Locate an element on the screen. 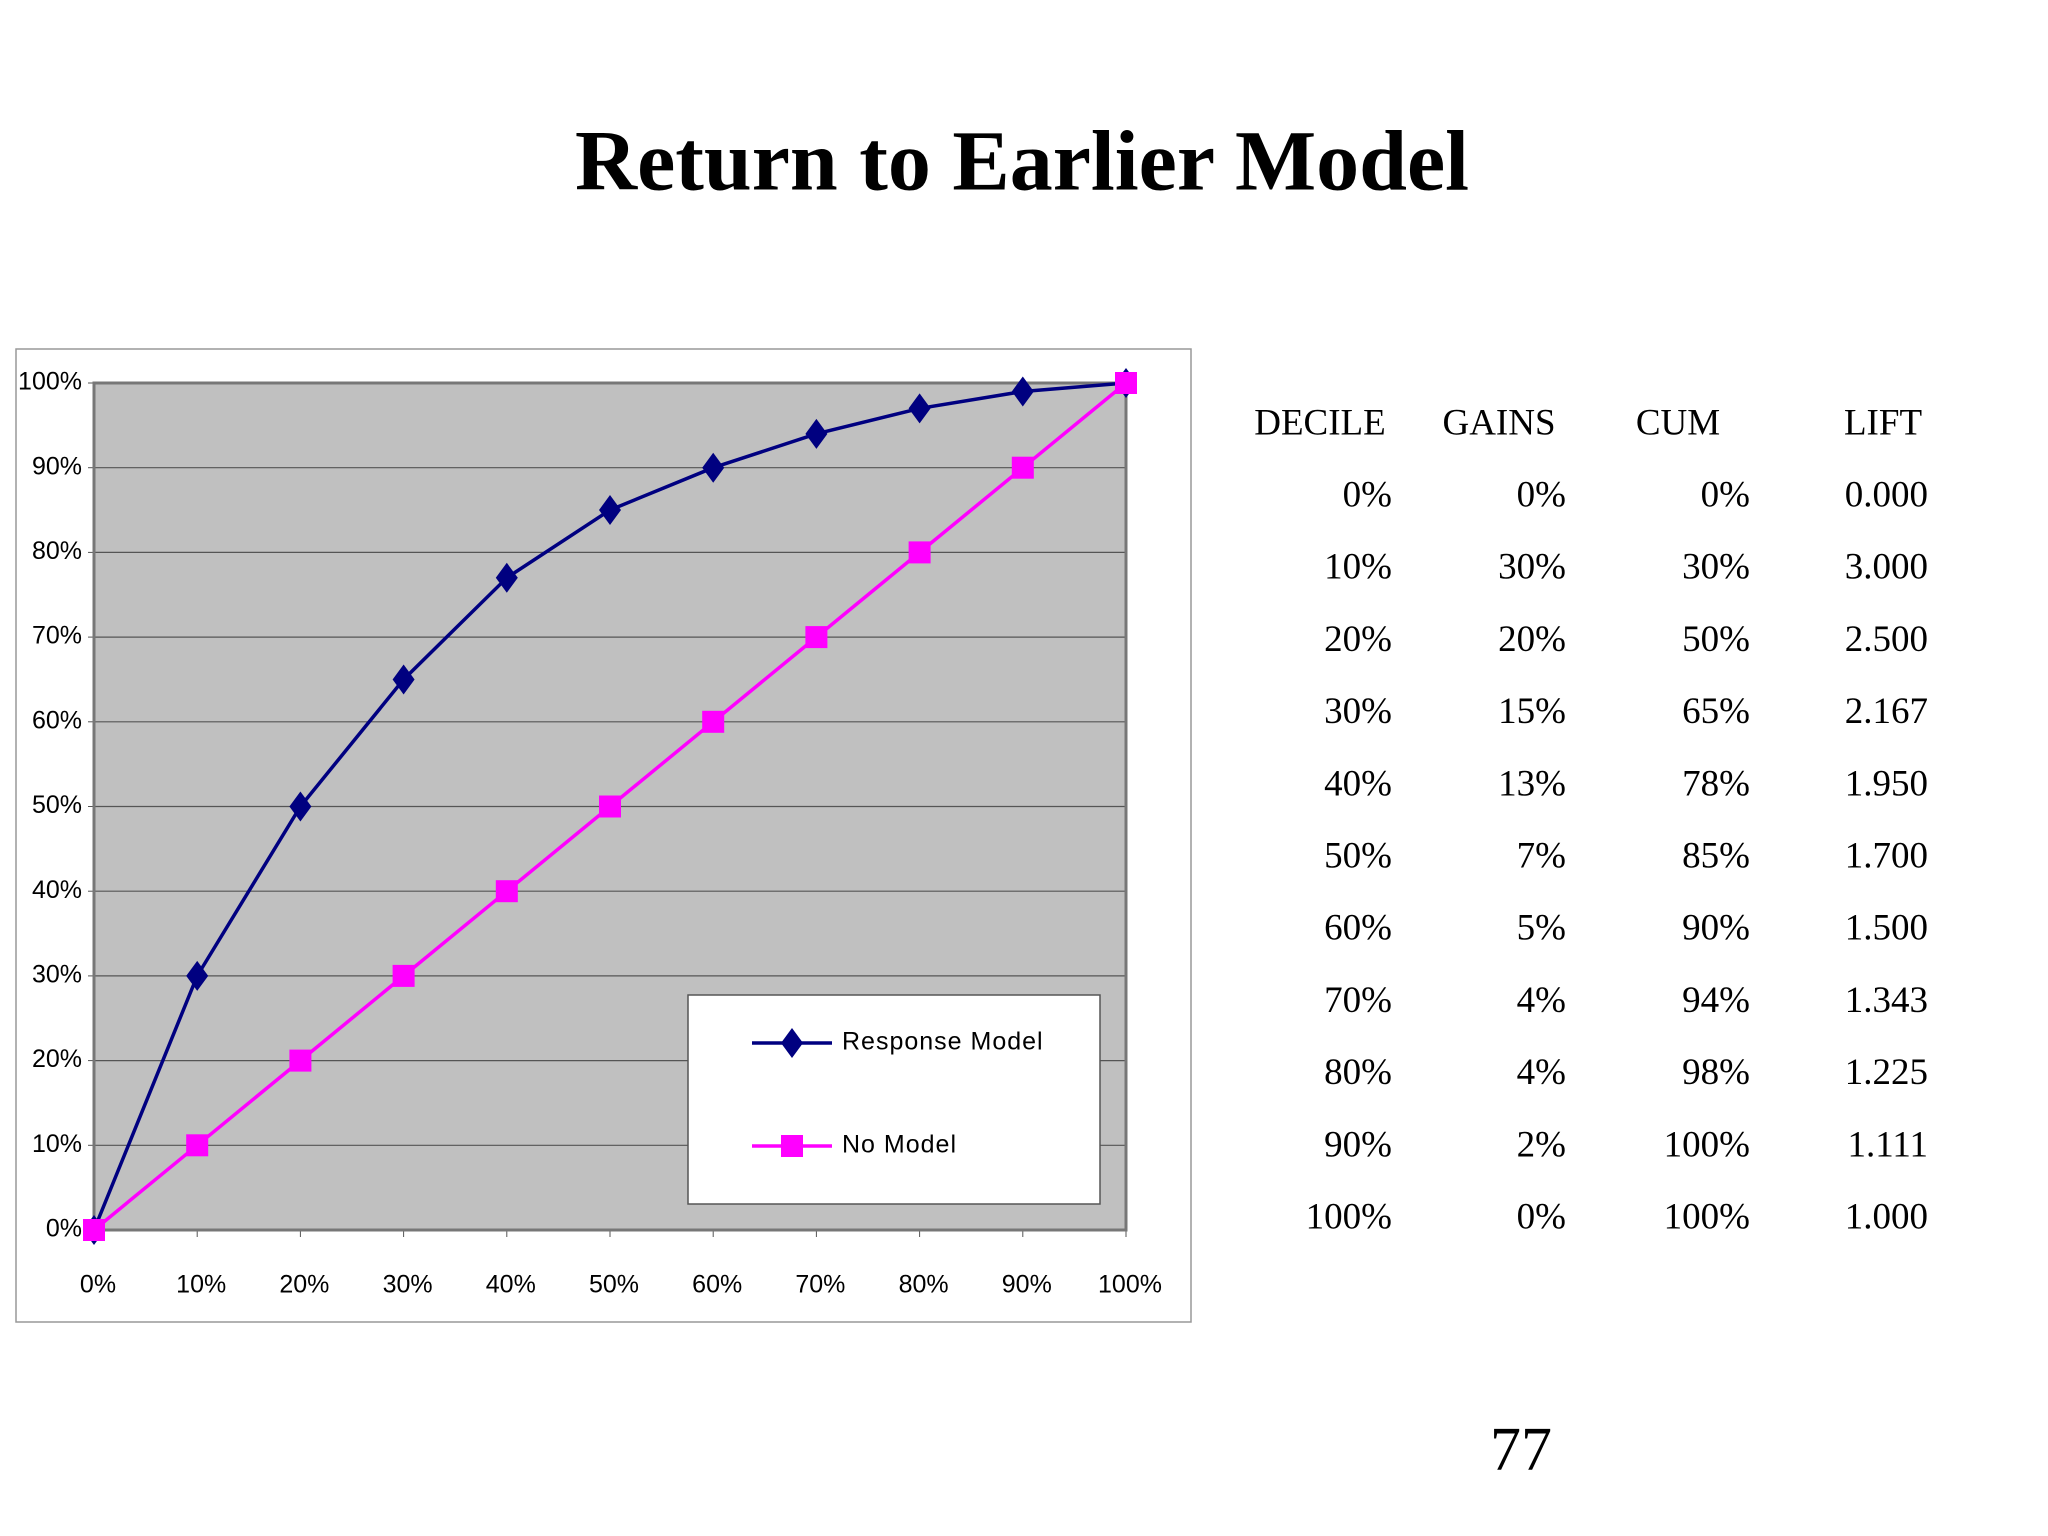 The width and height of the screenshot is (2048, 1536). table-header: LIFT is located at coordinates (1883, 422).